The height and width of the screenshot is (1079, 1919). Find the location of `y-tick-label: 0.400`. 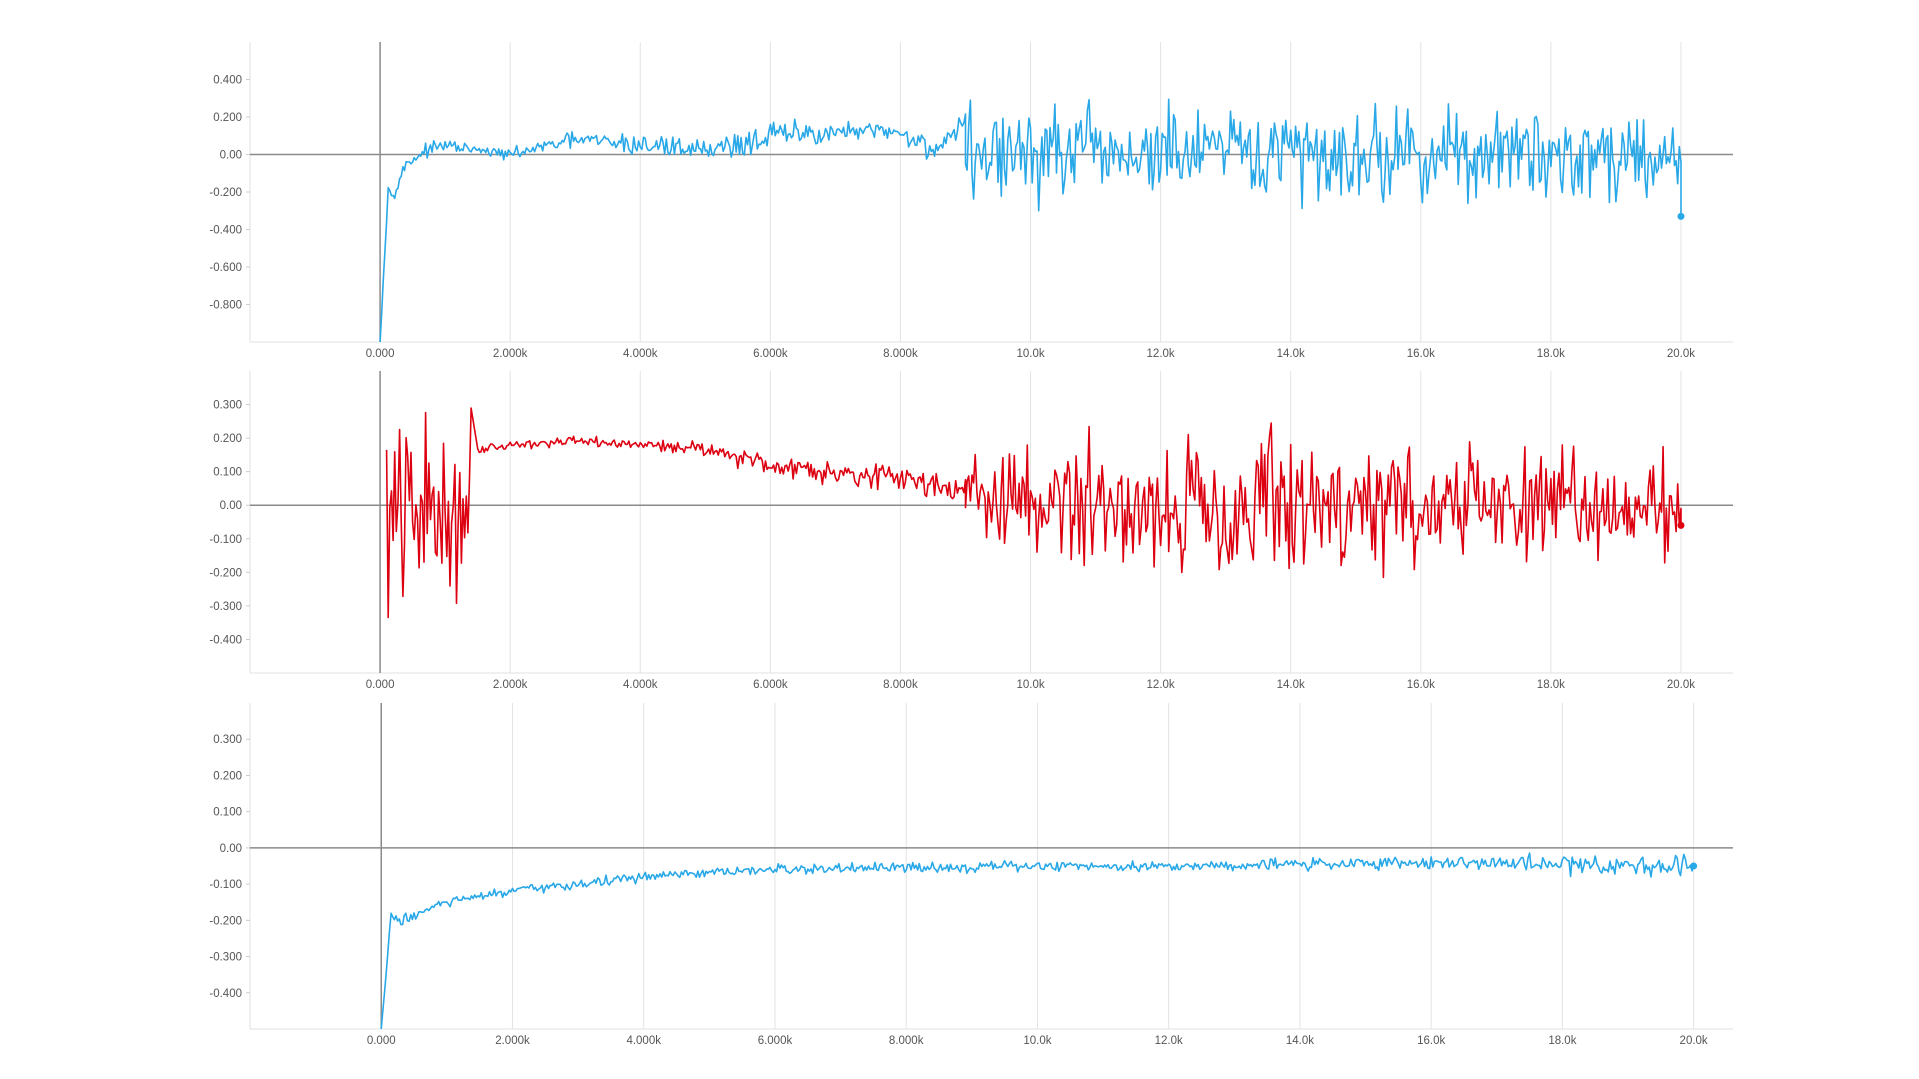

y-tick-label: 0.400 is located at coordinates (227, 81).